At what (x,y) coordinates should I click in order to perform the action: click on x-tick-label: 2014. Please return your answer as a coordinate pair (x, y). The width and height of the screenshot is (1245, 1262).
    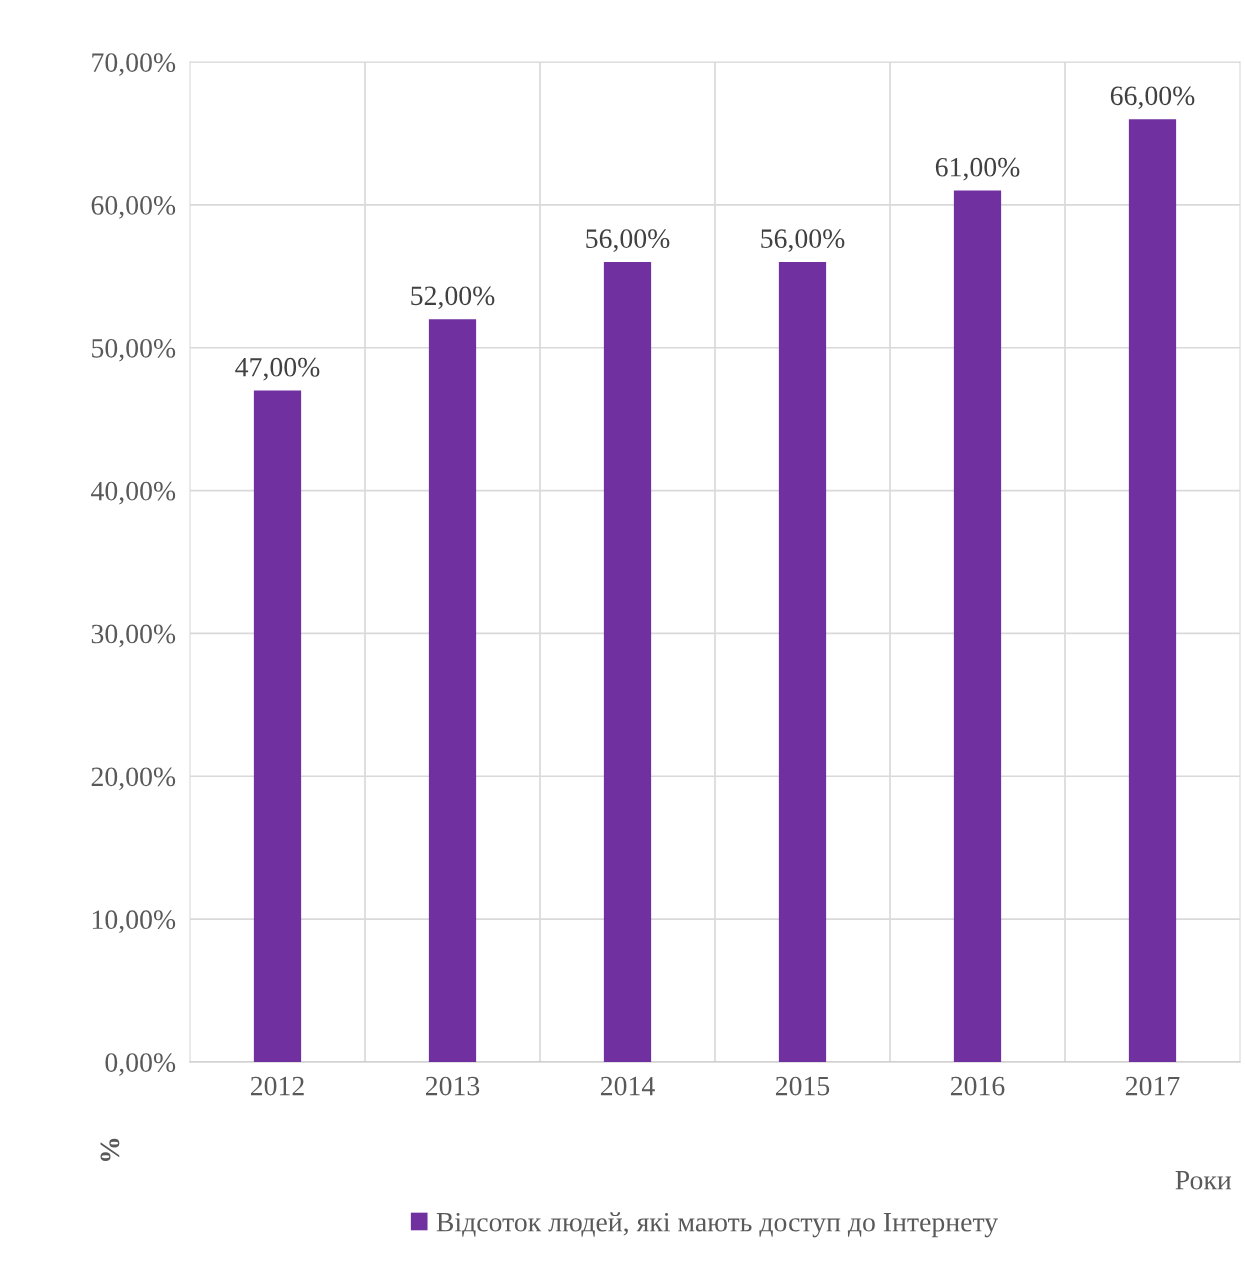
    Looking at the image, I should click on (627, 1086).